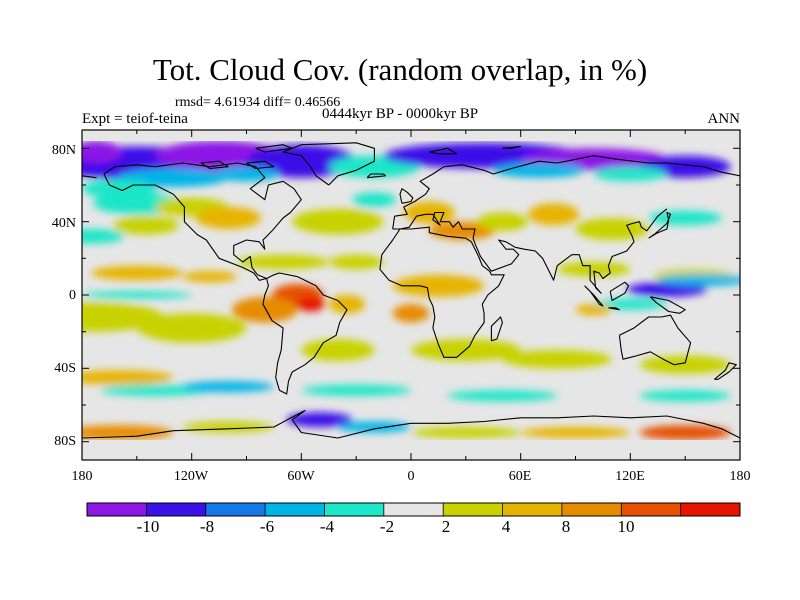 The width and height of the screenshot is (800, 600). Describe the element at coordinates (626, 526) in the screenshot. I see `colorbar-label: 10` at that location.